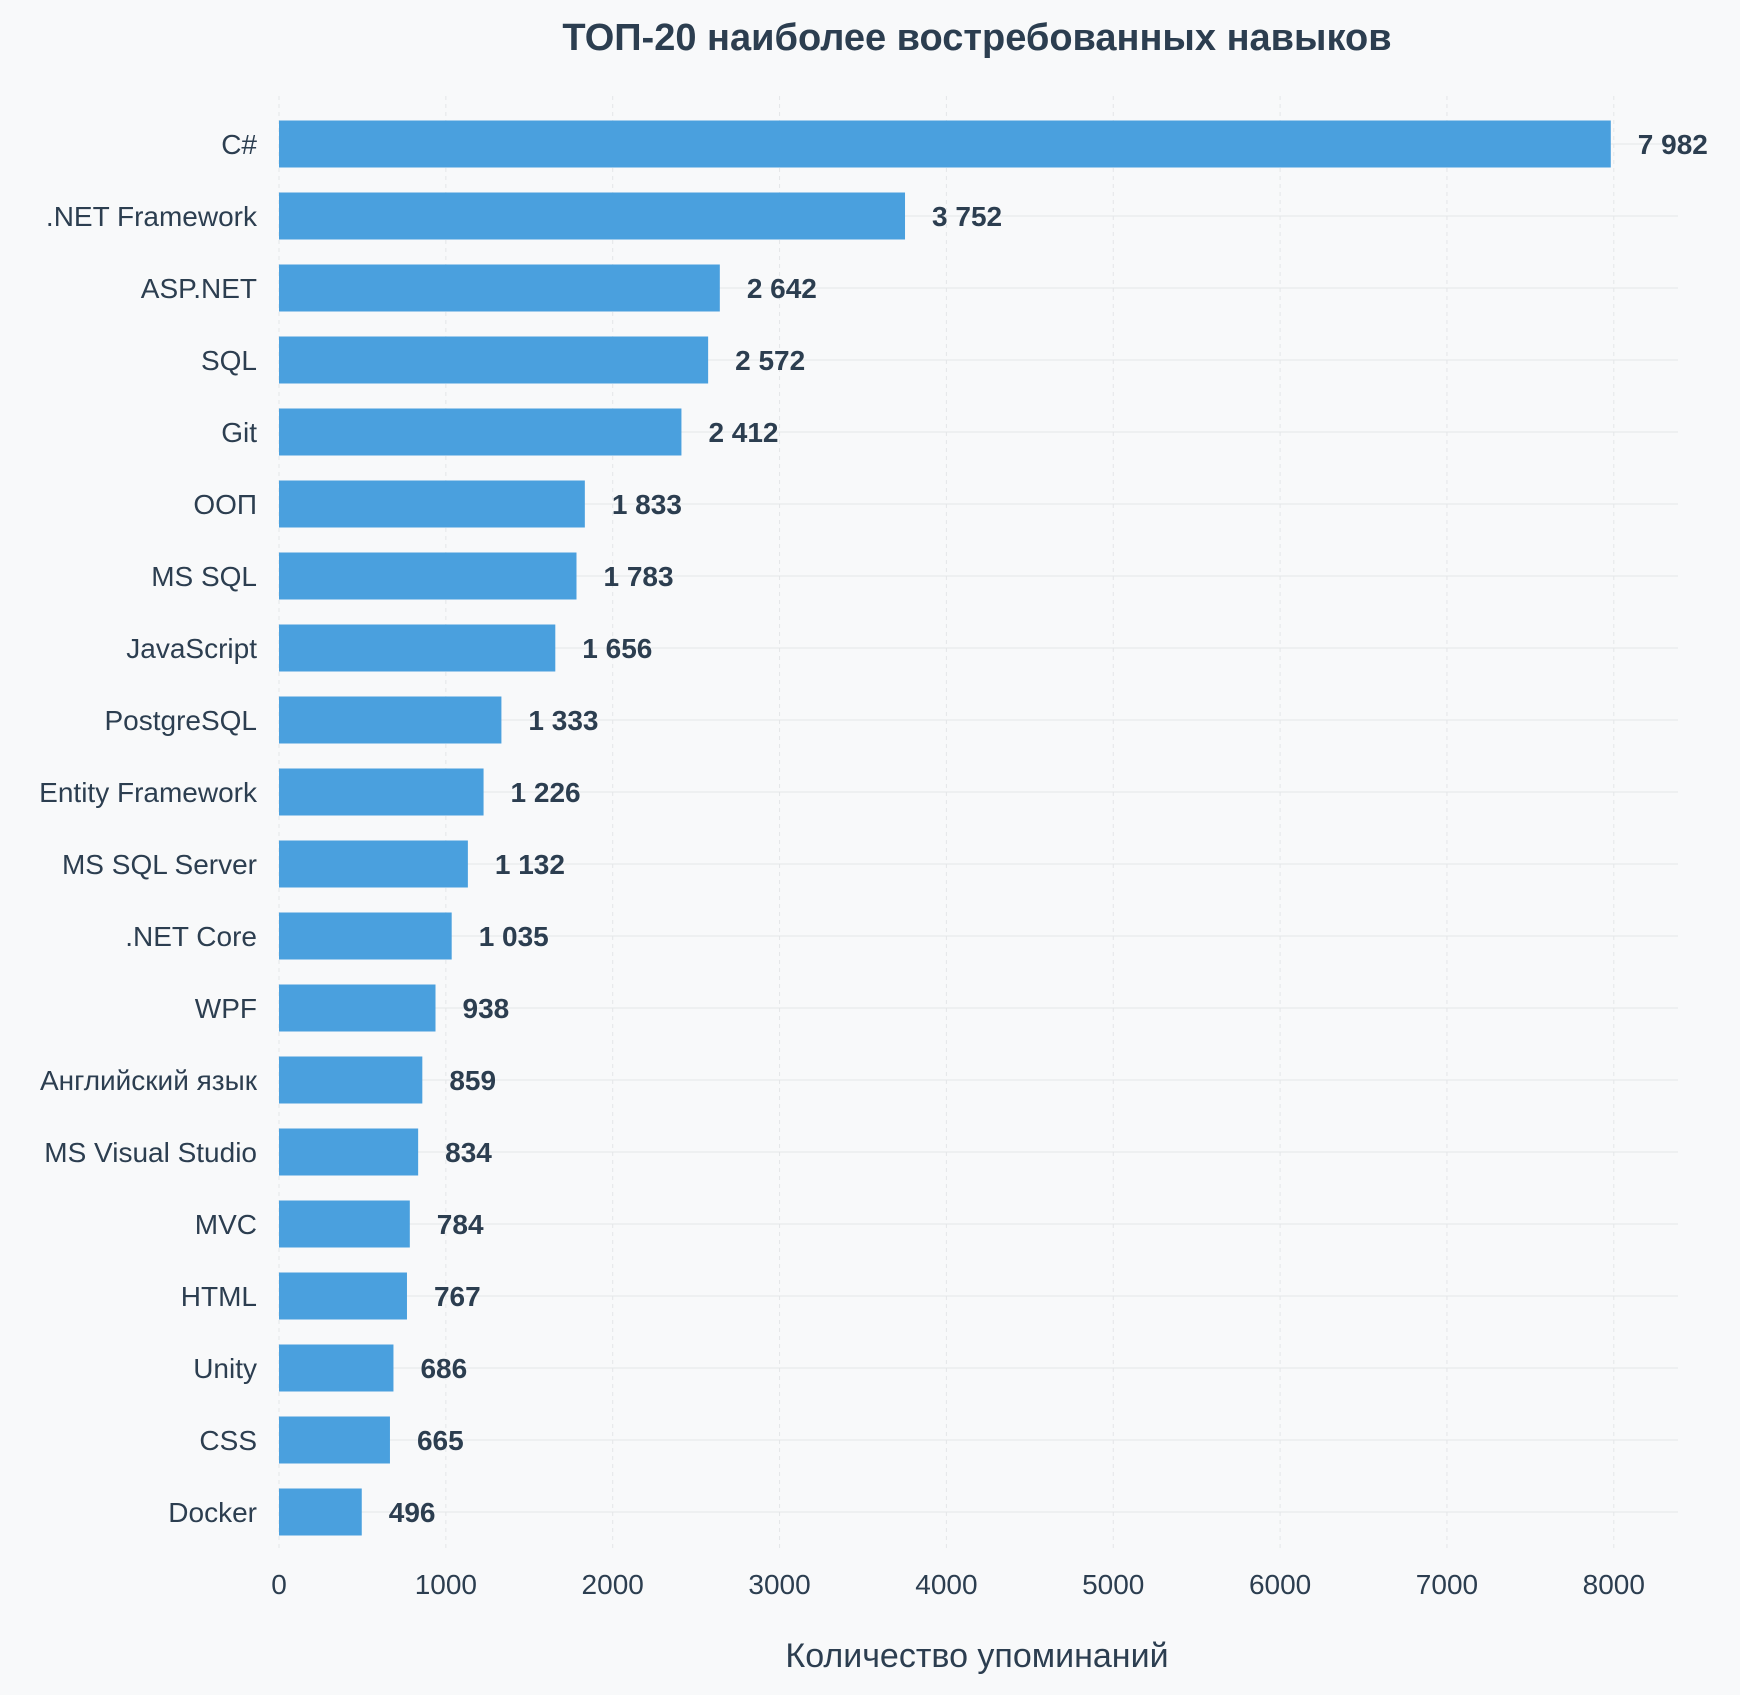 The image size is (1740, 1695). I want to click on value-label: 767, so click(457, 1296).